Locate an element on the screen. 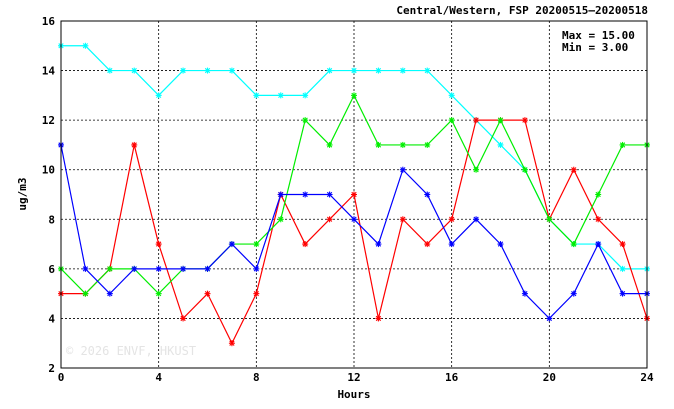  y-tick-label: 6 is located at coordinates (51, 269).